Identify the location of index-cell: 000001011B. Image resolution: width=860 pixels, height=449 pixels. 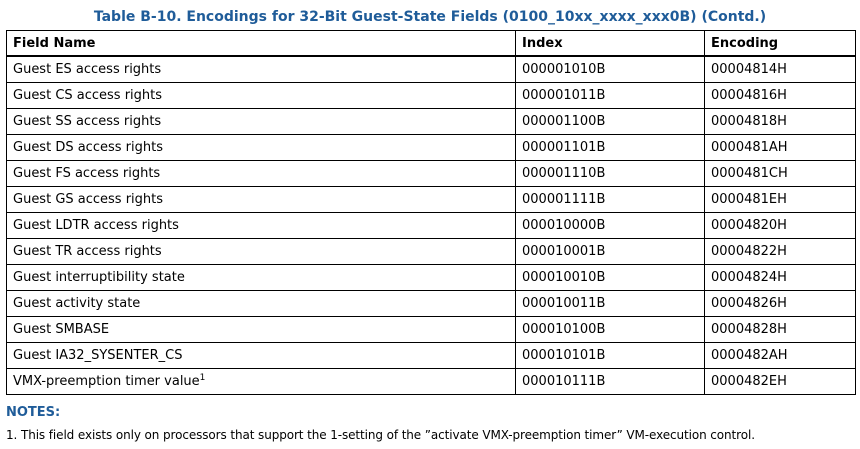
(610, 95).